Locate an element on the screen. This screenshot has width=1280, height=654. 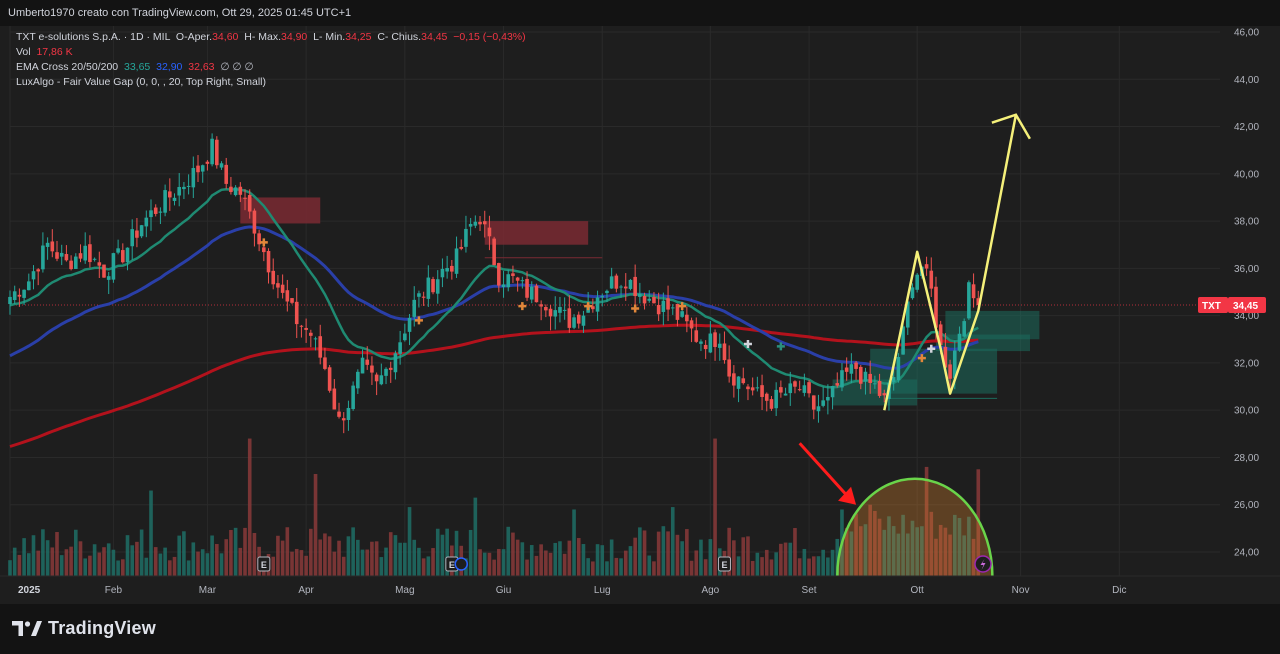
tradingview-logo: TradingView is located at coordinates (84, 628).